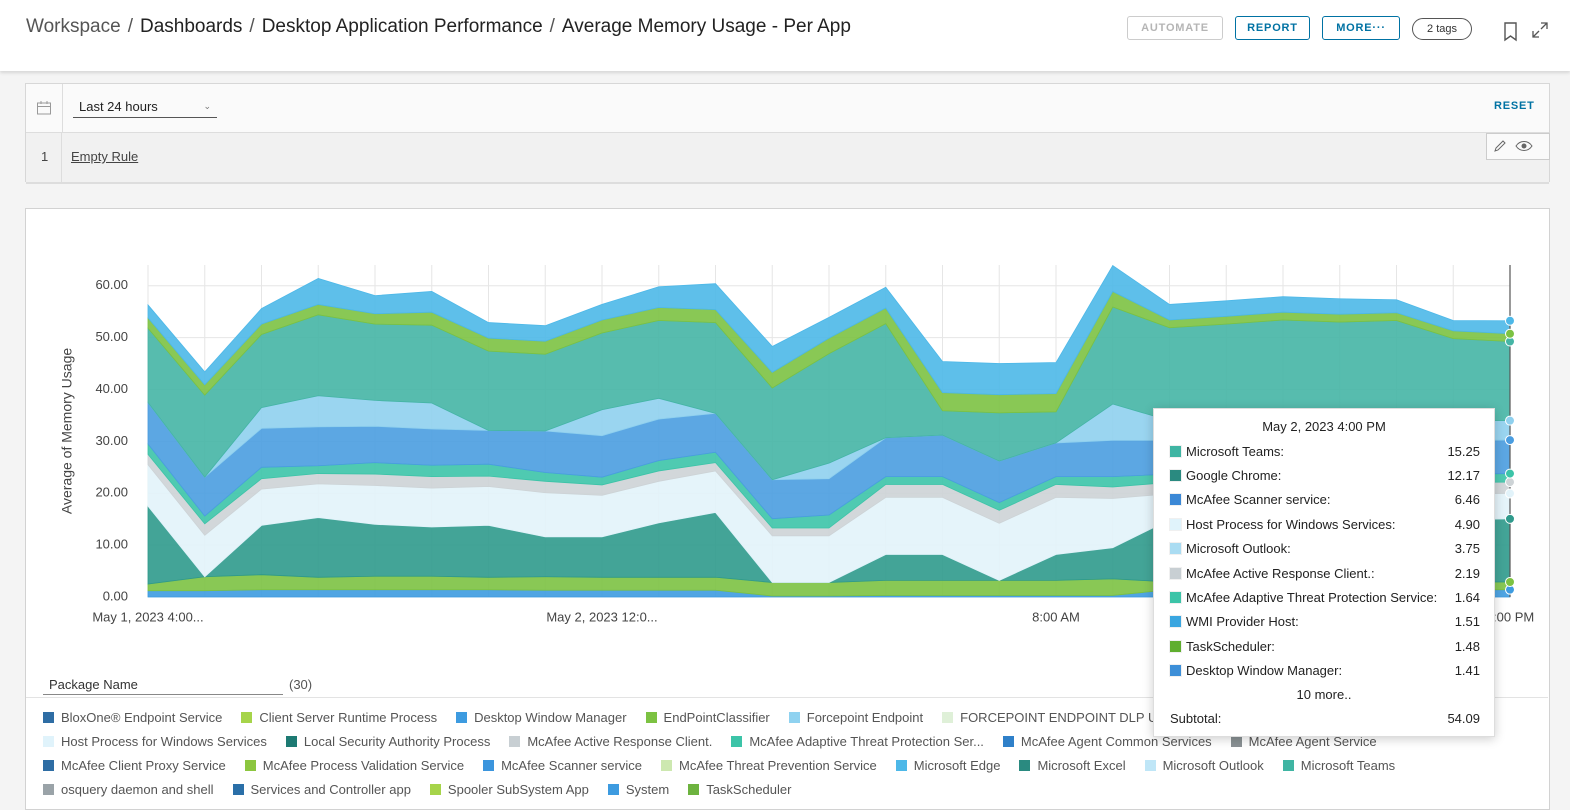 Image resolution: width=1570 pixels, height=810 pixels. Describe the element at coordinates (855, 717) in the screenshot. I see `legend-item: Forcepoint Endpoint` at that location.